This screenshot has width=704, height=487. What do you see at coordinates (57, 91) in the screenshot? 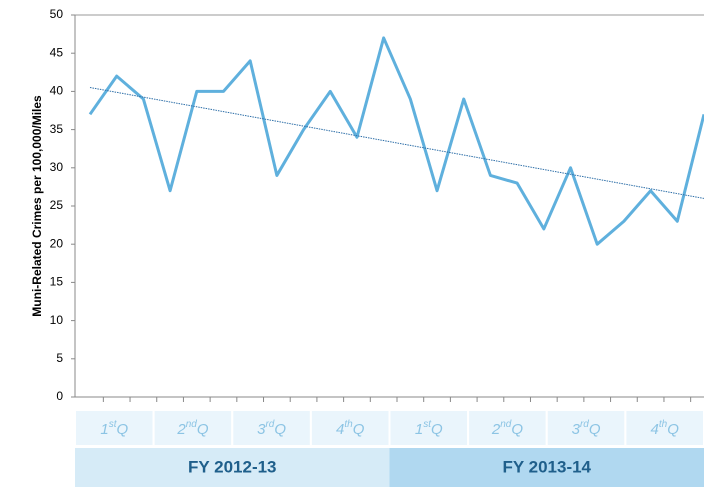
I see `y-tick-label: 40` at bounding box center [57, 91].